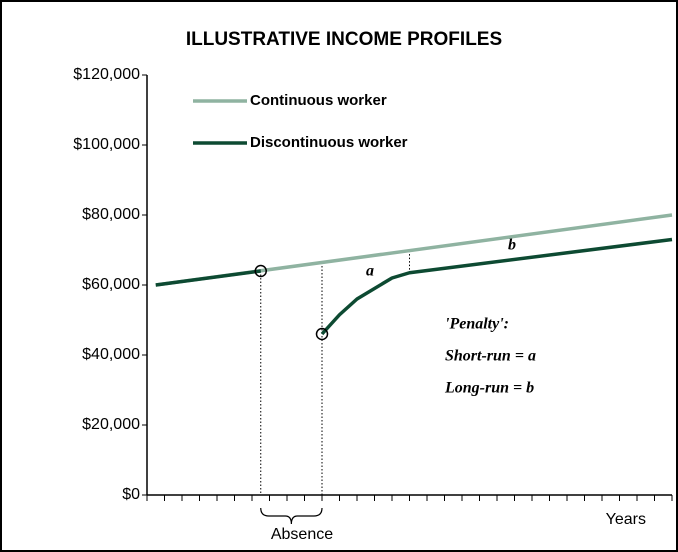 The image size is (678, 552). I want to click on chart-title: ILLUSTRATIVE INCOME PROFILES, so click(344, 39).